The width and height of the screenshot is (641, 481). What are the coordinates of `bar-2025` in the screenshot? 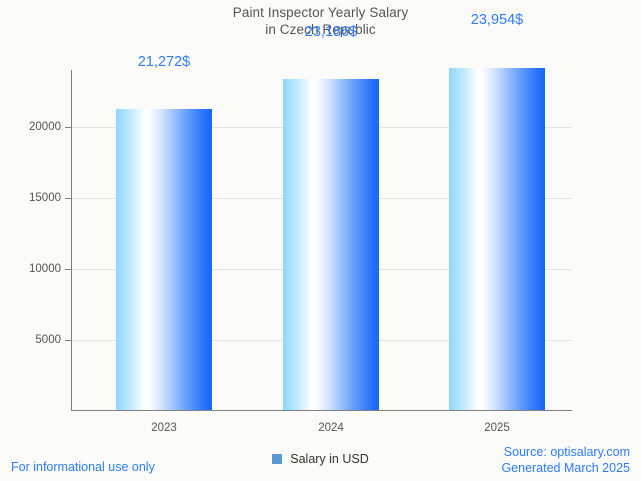 It's located at (497, 239).